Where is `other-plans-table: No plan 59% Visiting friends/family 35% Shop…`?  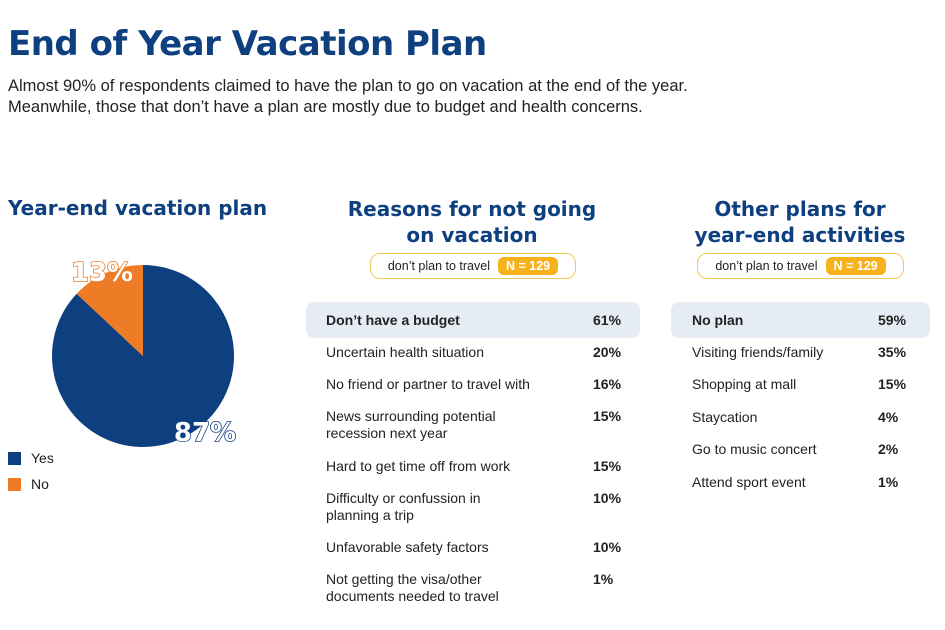
other-plans-table: No plan 59% Visiting friends/family 35% Shop… is located at coordinates (800, 400).